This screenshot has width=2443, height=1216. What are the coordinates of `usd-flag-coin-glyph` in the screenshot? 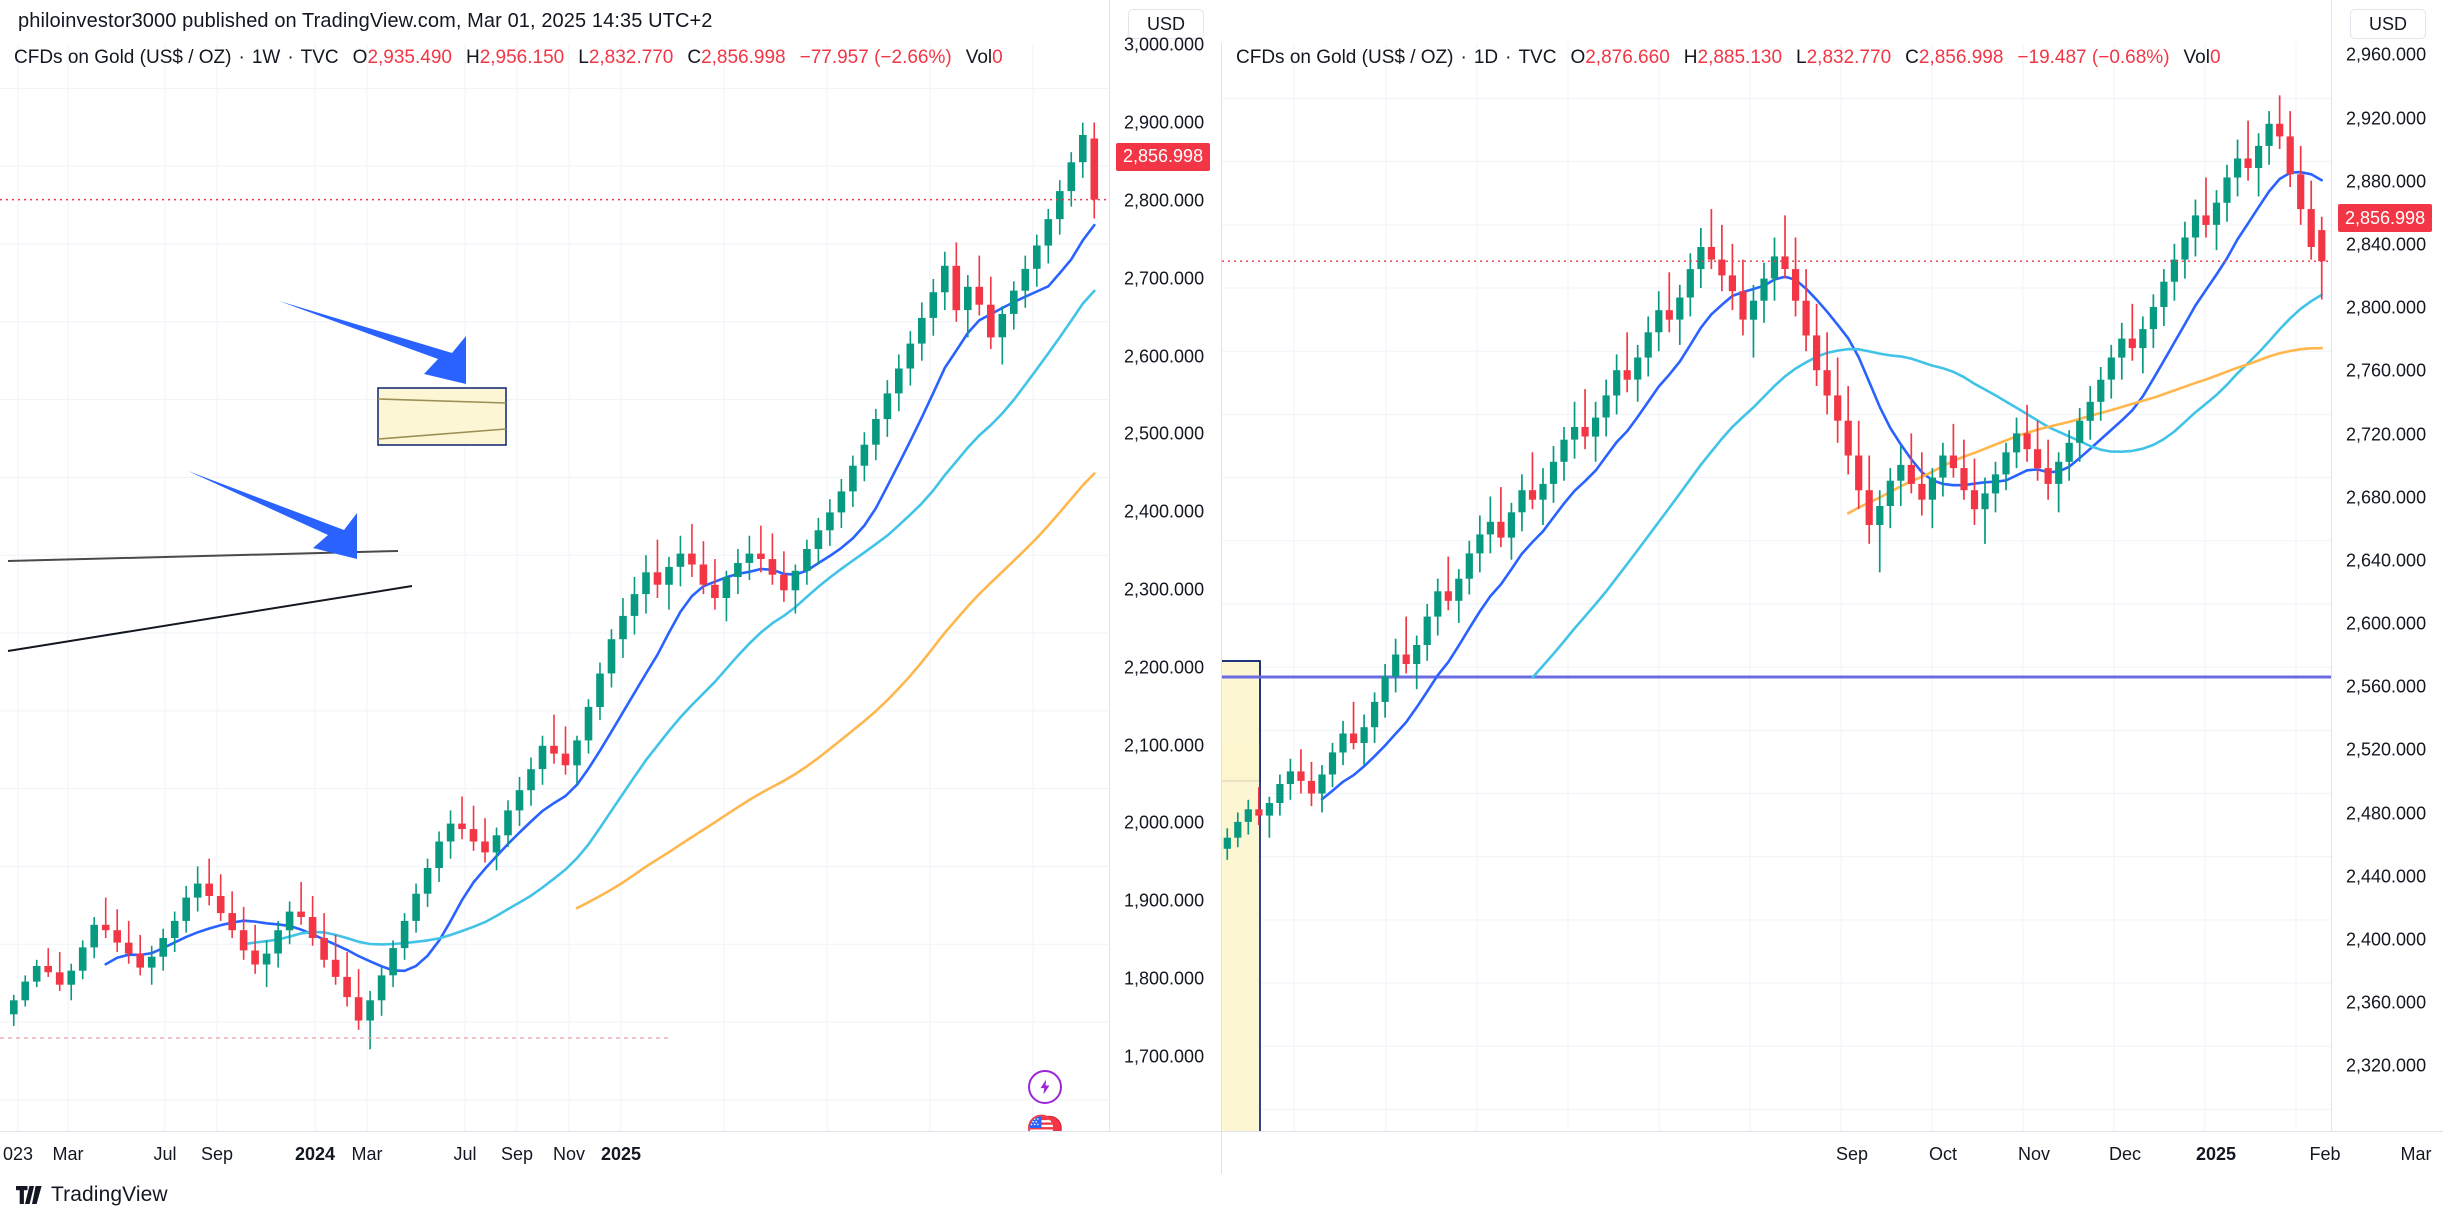 It's located at (1045, 1128).